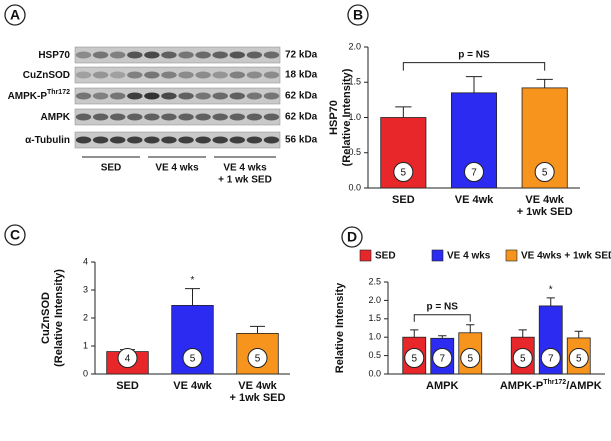 The width and height of the screenshot is (611, 441). What do you see at coordinates (469, 256) in the screenshot?
I see `legend-label: VE 4 wks` at bounding box center [469, 256].